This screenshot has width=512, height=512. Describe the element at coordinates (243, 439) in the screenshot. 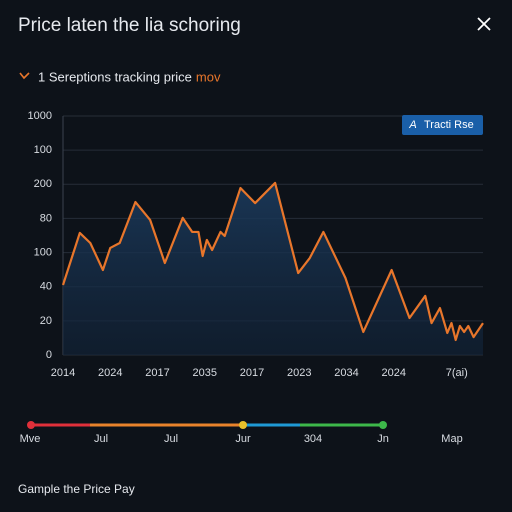

I see `timeline-label: Jur` at that location.